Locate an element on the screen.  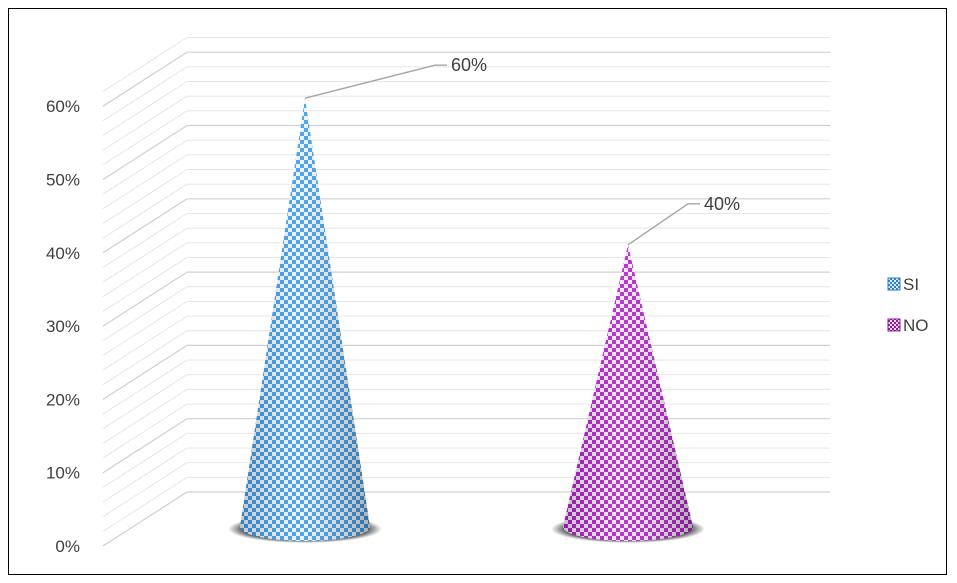
legend-label-no: NO is located at coordinates (916, 325).